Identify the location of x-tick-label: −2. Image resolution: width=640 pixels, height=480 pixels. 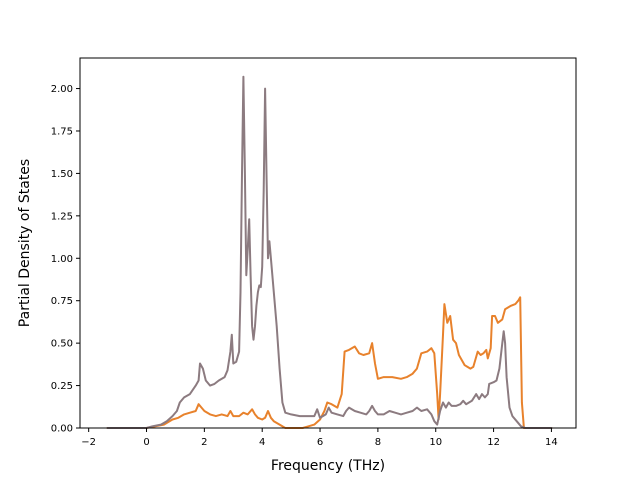
(88, 442).